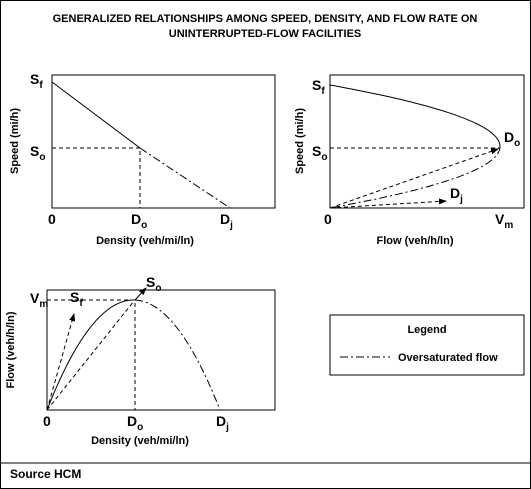 The height and width of the screenshot is (489, 531). Describe the element at coordinates (427, 345) in the screenshot. I see `legend: Legend Oversaturated flow` at that location.